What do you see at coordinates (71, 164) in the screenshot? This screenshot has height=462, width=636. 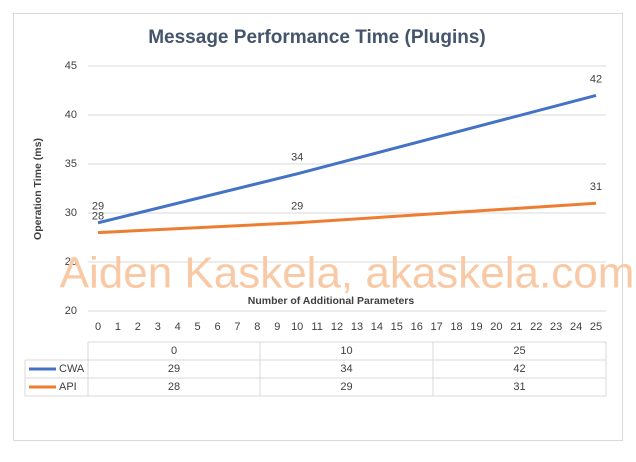 I see `y-tick-label: 35` at bounding box center [71, 164].